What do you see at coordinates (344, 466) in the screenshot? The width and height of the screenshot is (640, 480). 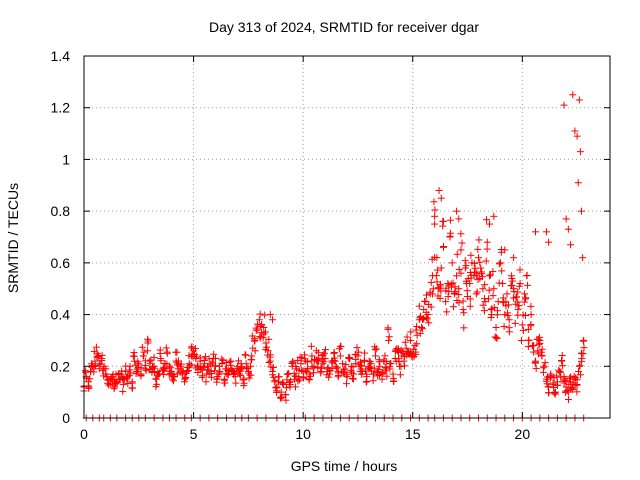 I see `x-axis-label: GPS time / hours` at bounding box center [344, 466].